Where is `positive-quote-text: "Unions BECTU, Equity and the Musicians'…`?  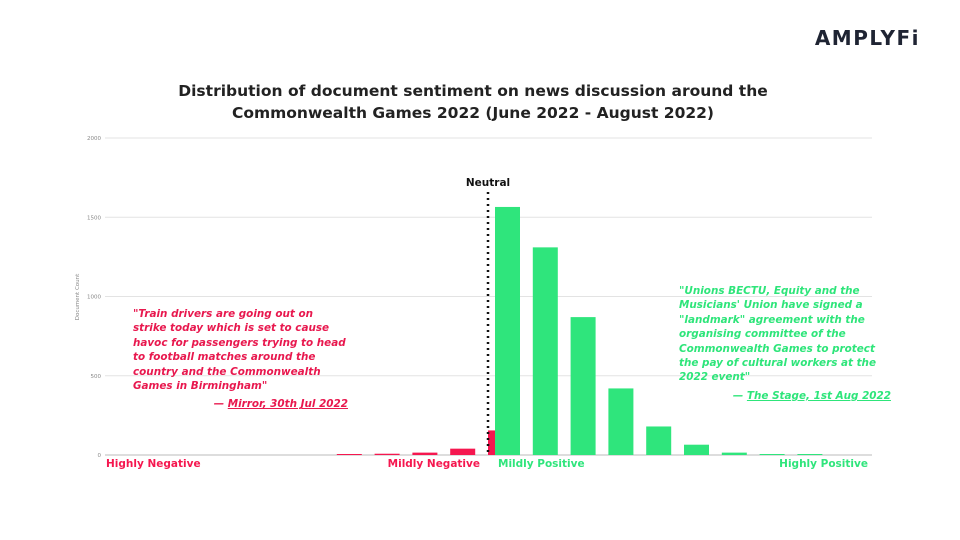 positive-quote-text: "Unions BECTU, Equity and the Musicians'… is located at coordinates (778, 334).